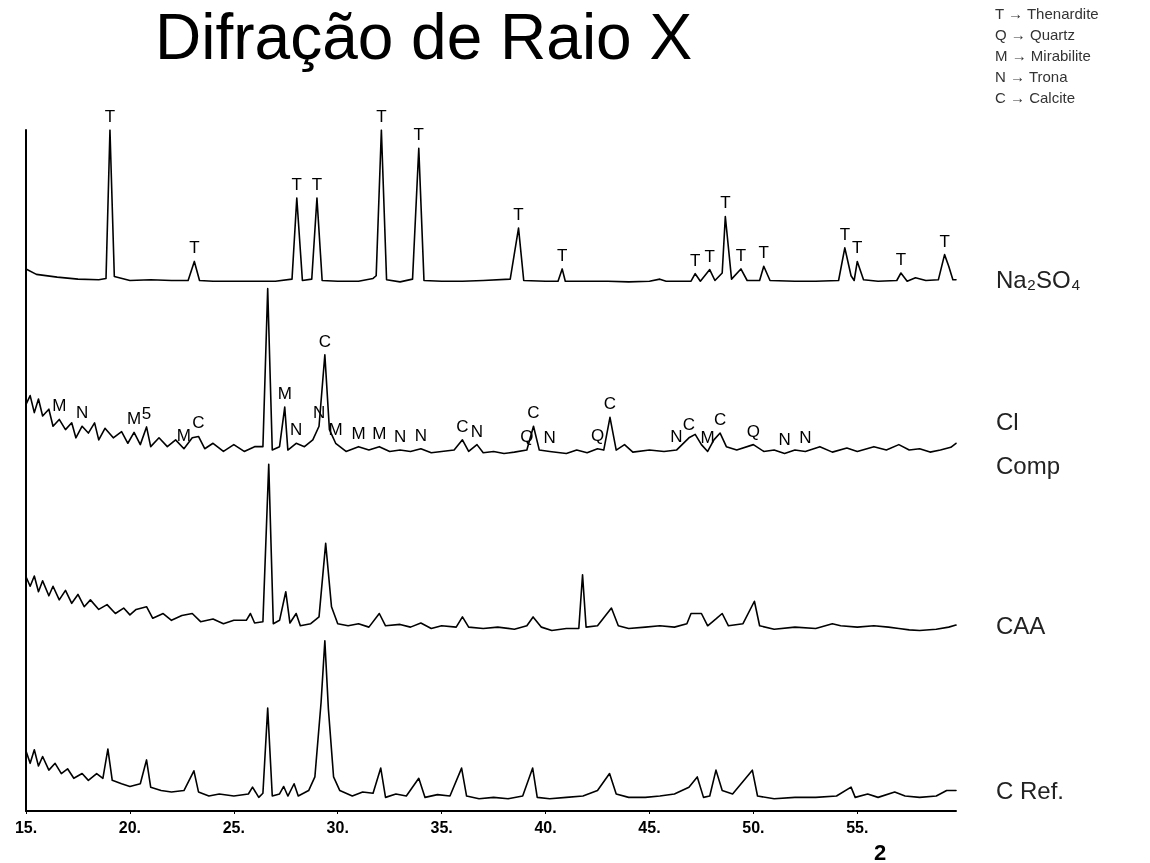  What do you see at coordinates (1021, 625) in the screenshot?
I see `series-label: CAA` at bounding box center [1021, 625].